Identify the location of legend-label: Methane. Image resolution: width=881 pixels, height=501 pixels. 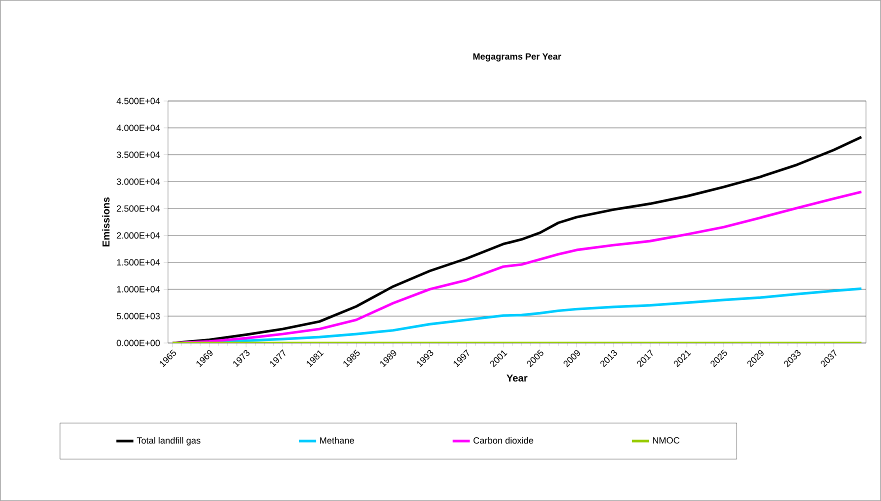
(337, 440).